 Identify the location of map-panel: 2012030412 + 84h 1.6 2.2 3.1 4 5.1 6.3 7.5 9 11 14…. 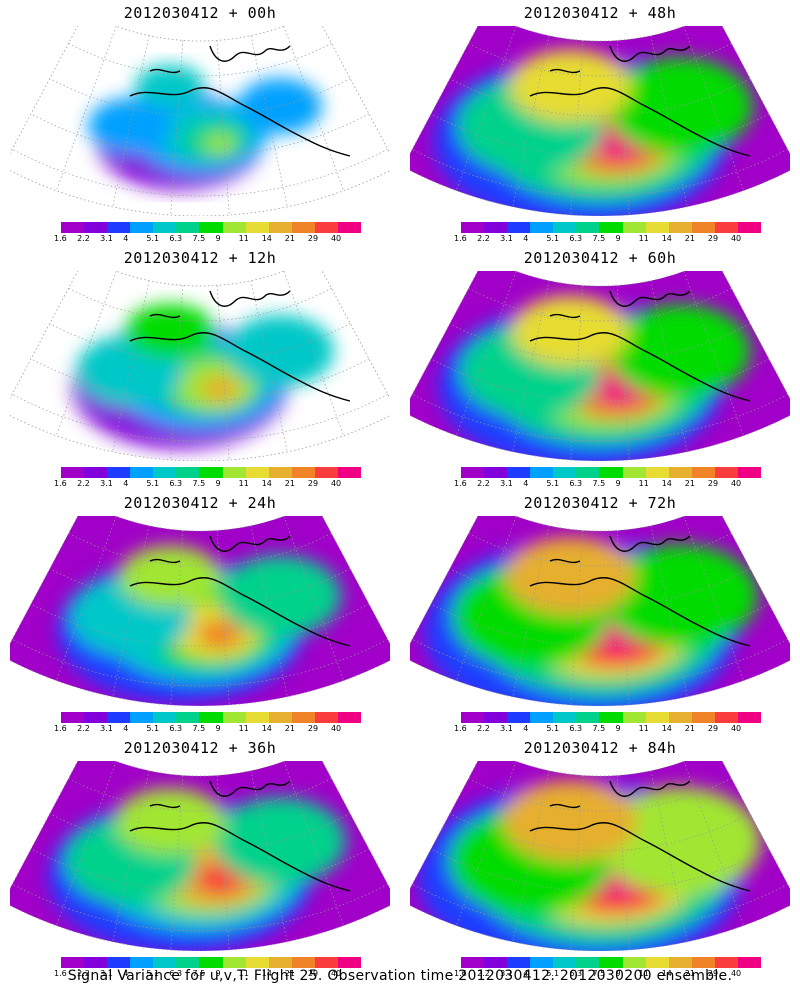
(600, 860).